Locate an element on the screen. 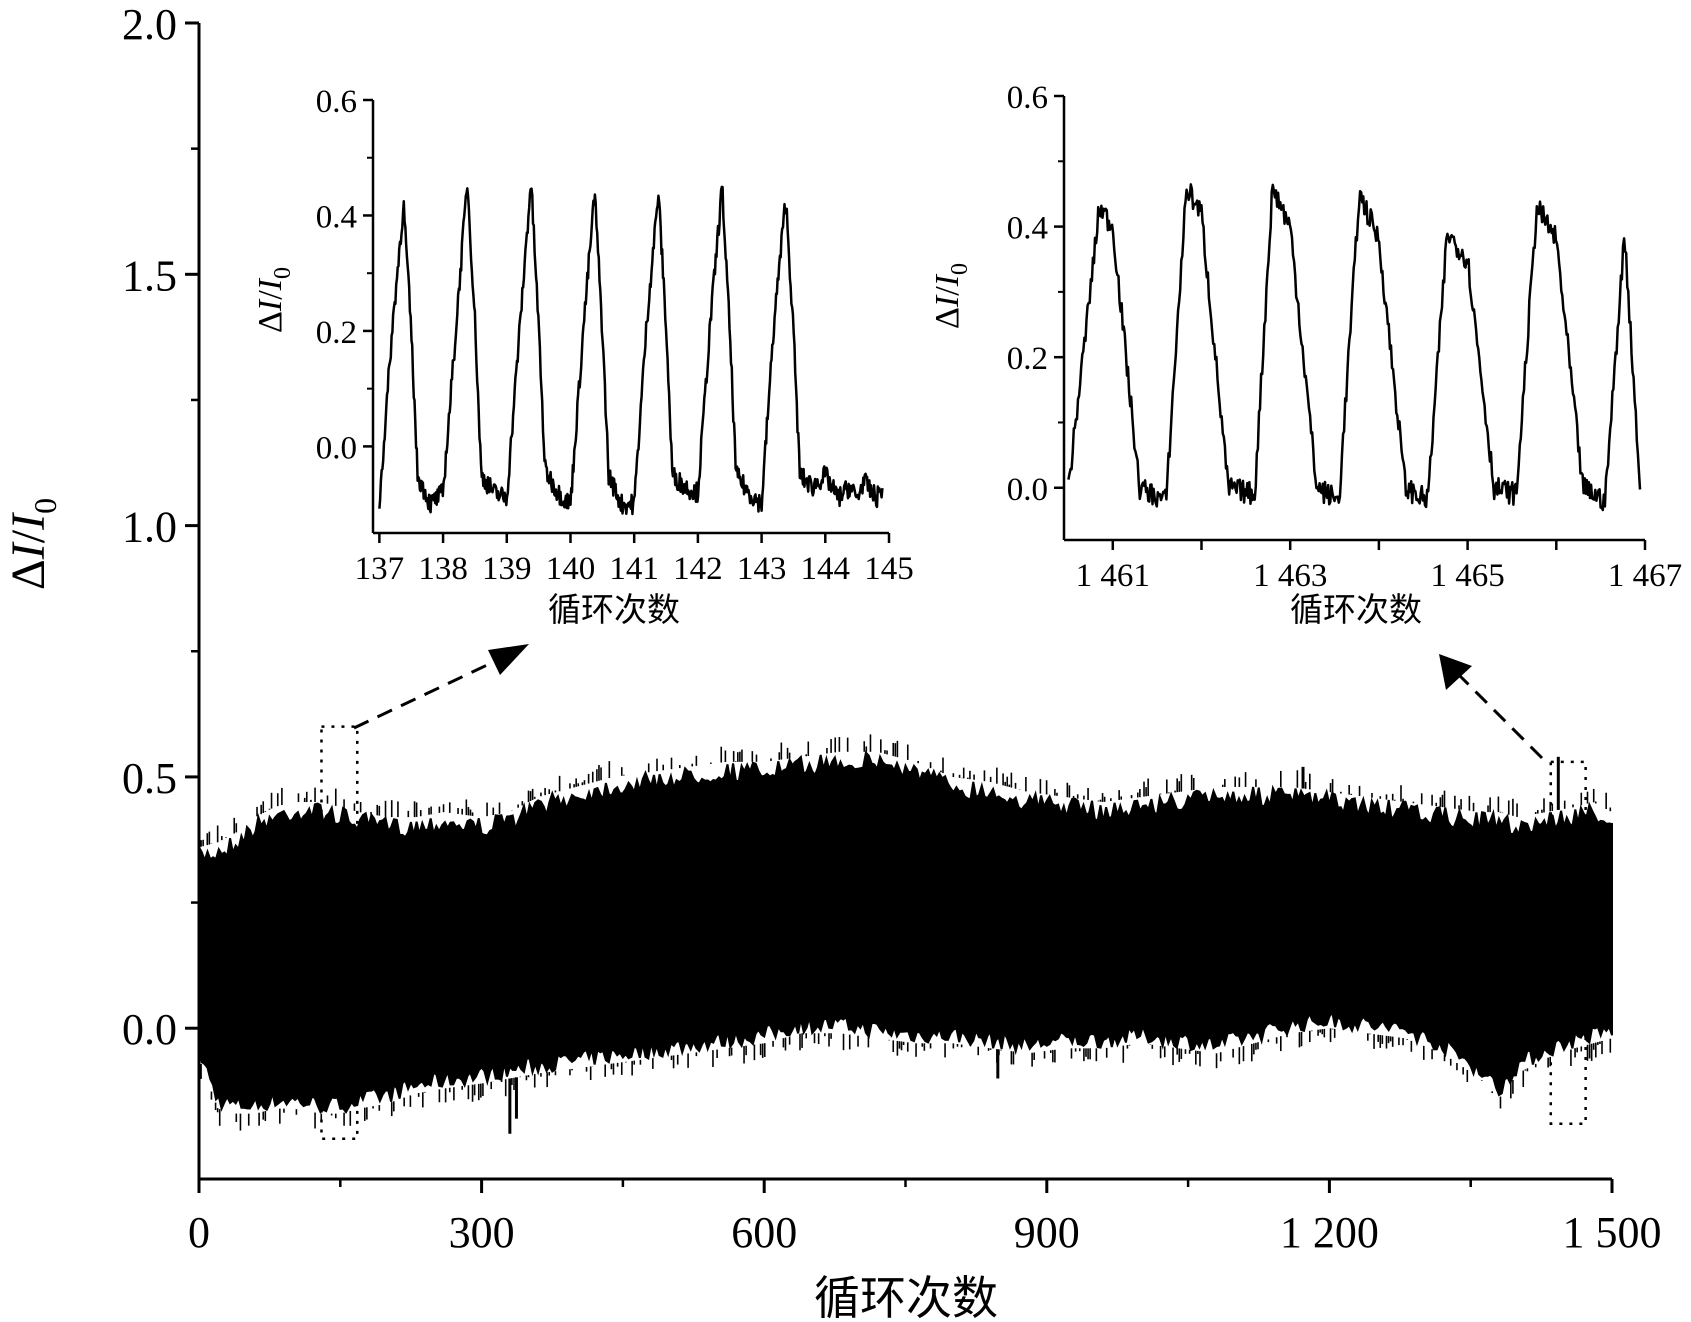  y-tick-label: 0.0 is located at coordinates (149, 1029).